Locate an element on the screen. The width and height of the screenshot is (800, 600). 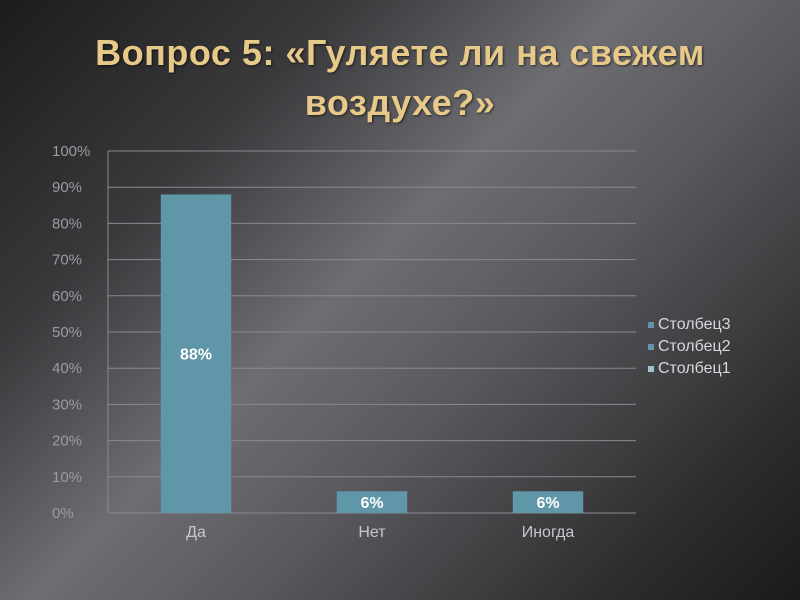
x-category-label: Нет is located at coordinates (372, 532).